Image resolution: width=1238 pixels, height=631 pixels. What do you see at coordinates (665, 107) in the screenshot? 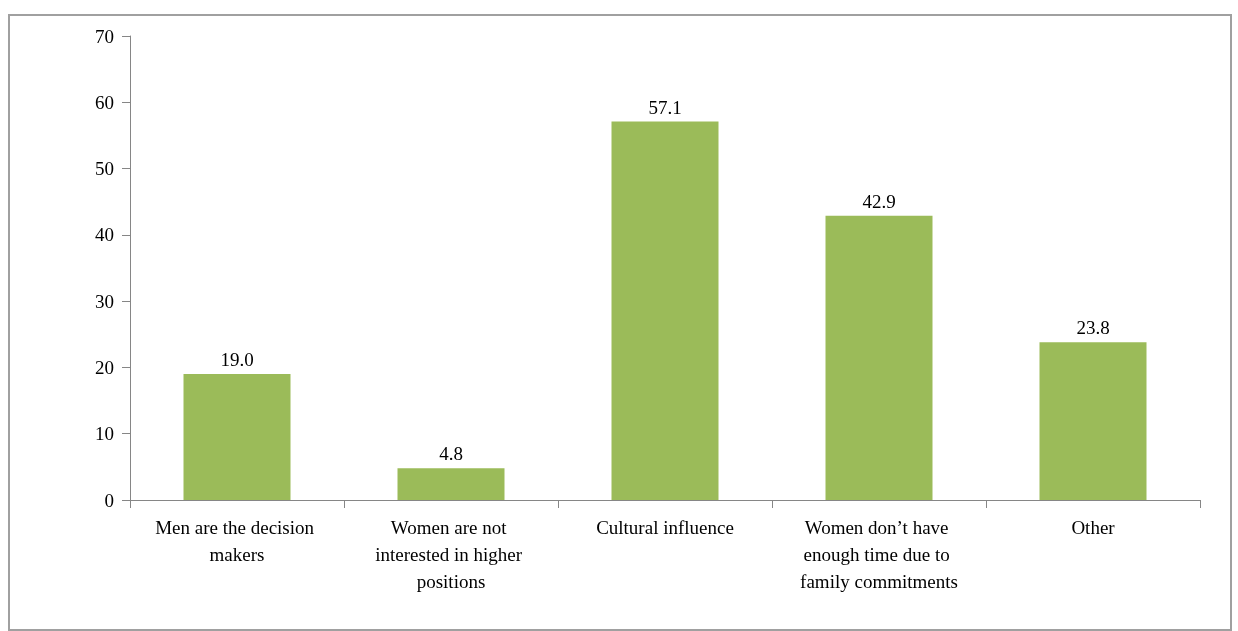
I see `data-label: 57.1` at bounding box center [665, 107].